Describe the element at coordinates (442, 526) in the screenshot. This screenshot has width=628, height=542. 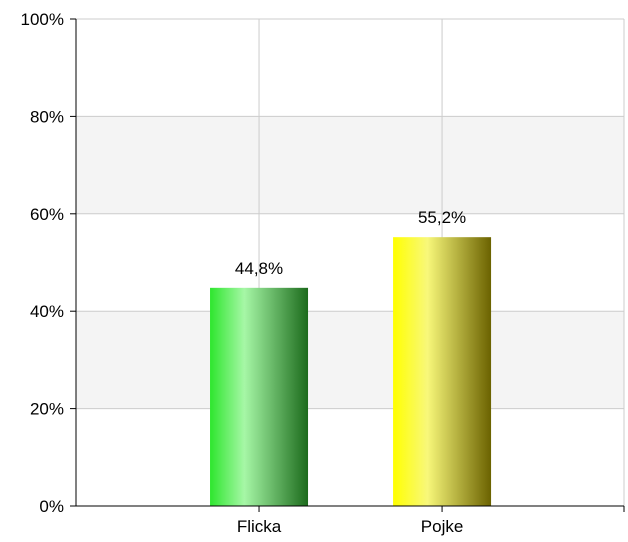
I see `x-tick-label: Pojke` at that location.